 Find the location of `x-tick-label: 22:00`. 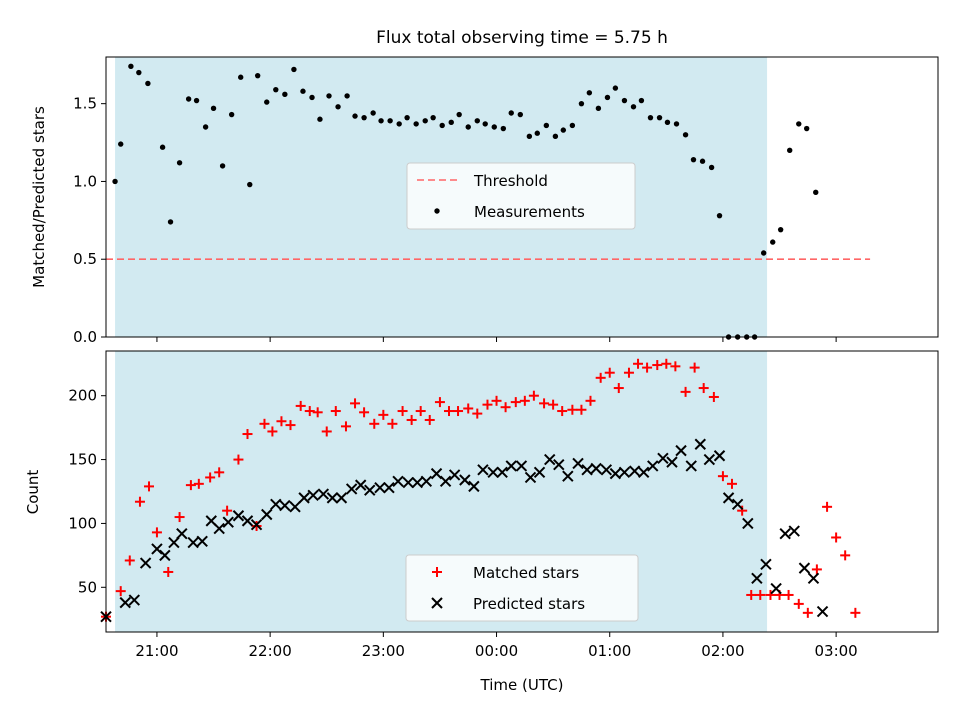

x-tick-label: 22:00 is located at coordinates (270, 651).